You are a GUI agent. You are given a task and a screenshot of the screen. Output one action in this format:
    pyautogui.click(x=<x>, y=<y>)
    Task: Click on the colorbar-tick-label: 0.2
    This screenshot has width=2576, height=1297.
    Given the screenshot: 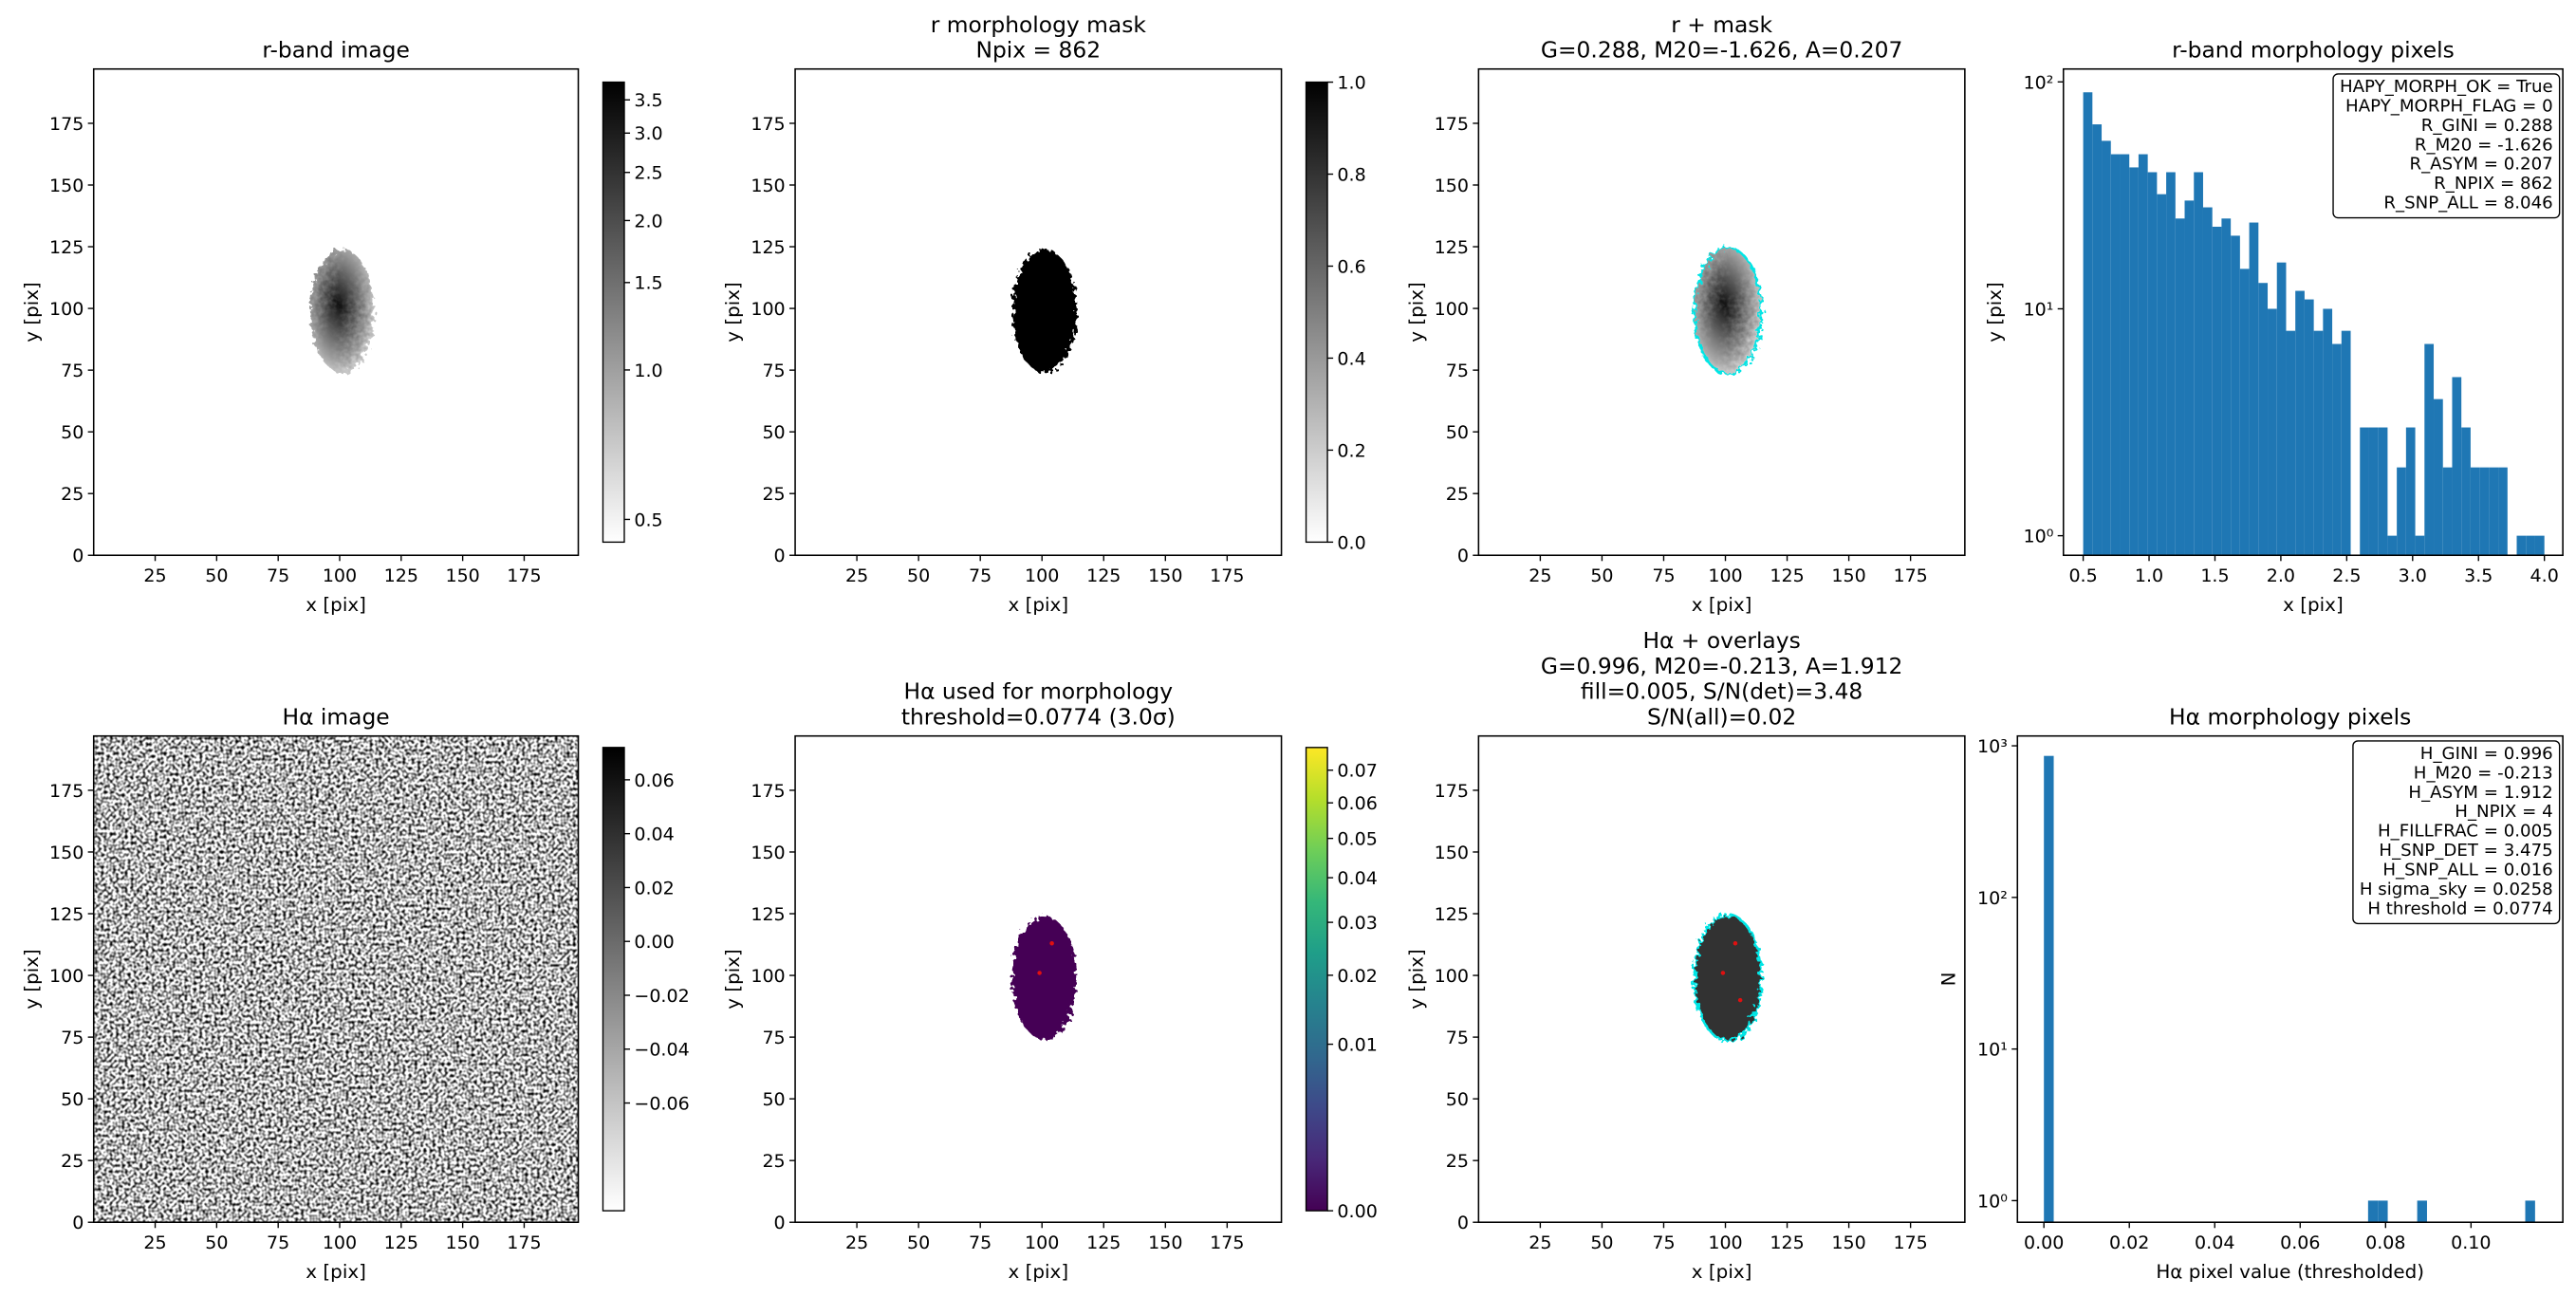 What is the action you would take?
    pyautogui.click(x=1351, y=451)
    